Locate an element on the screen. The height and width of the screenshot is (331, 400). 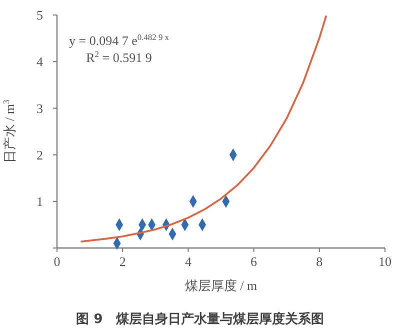
annotation: R$^{2}$ = 0.591 9 is located at coordinates (119, 57).